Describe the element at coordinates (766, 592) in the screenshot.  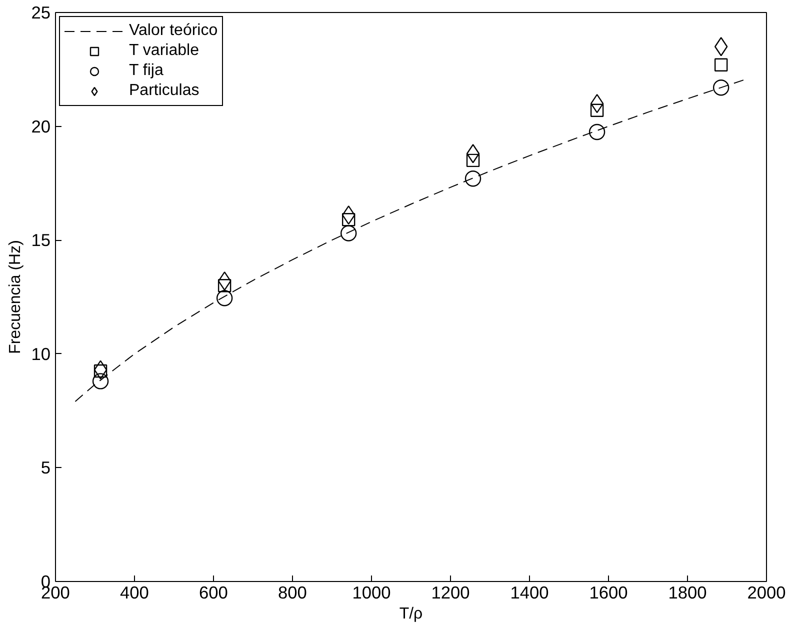
I see `x-tick-label: 2000` at that location.